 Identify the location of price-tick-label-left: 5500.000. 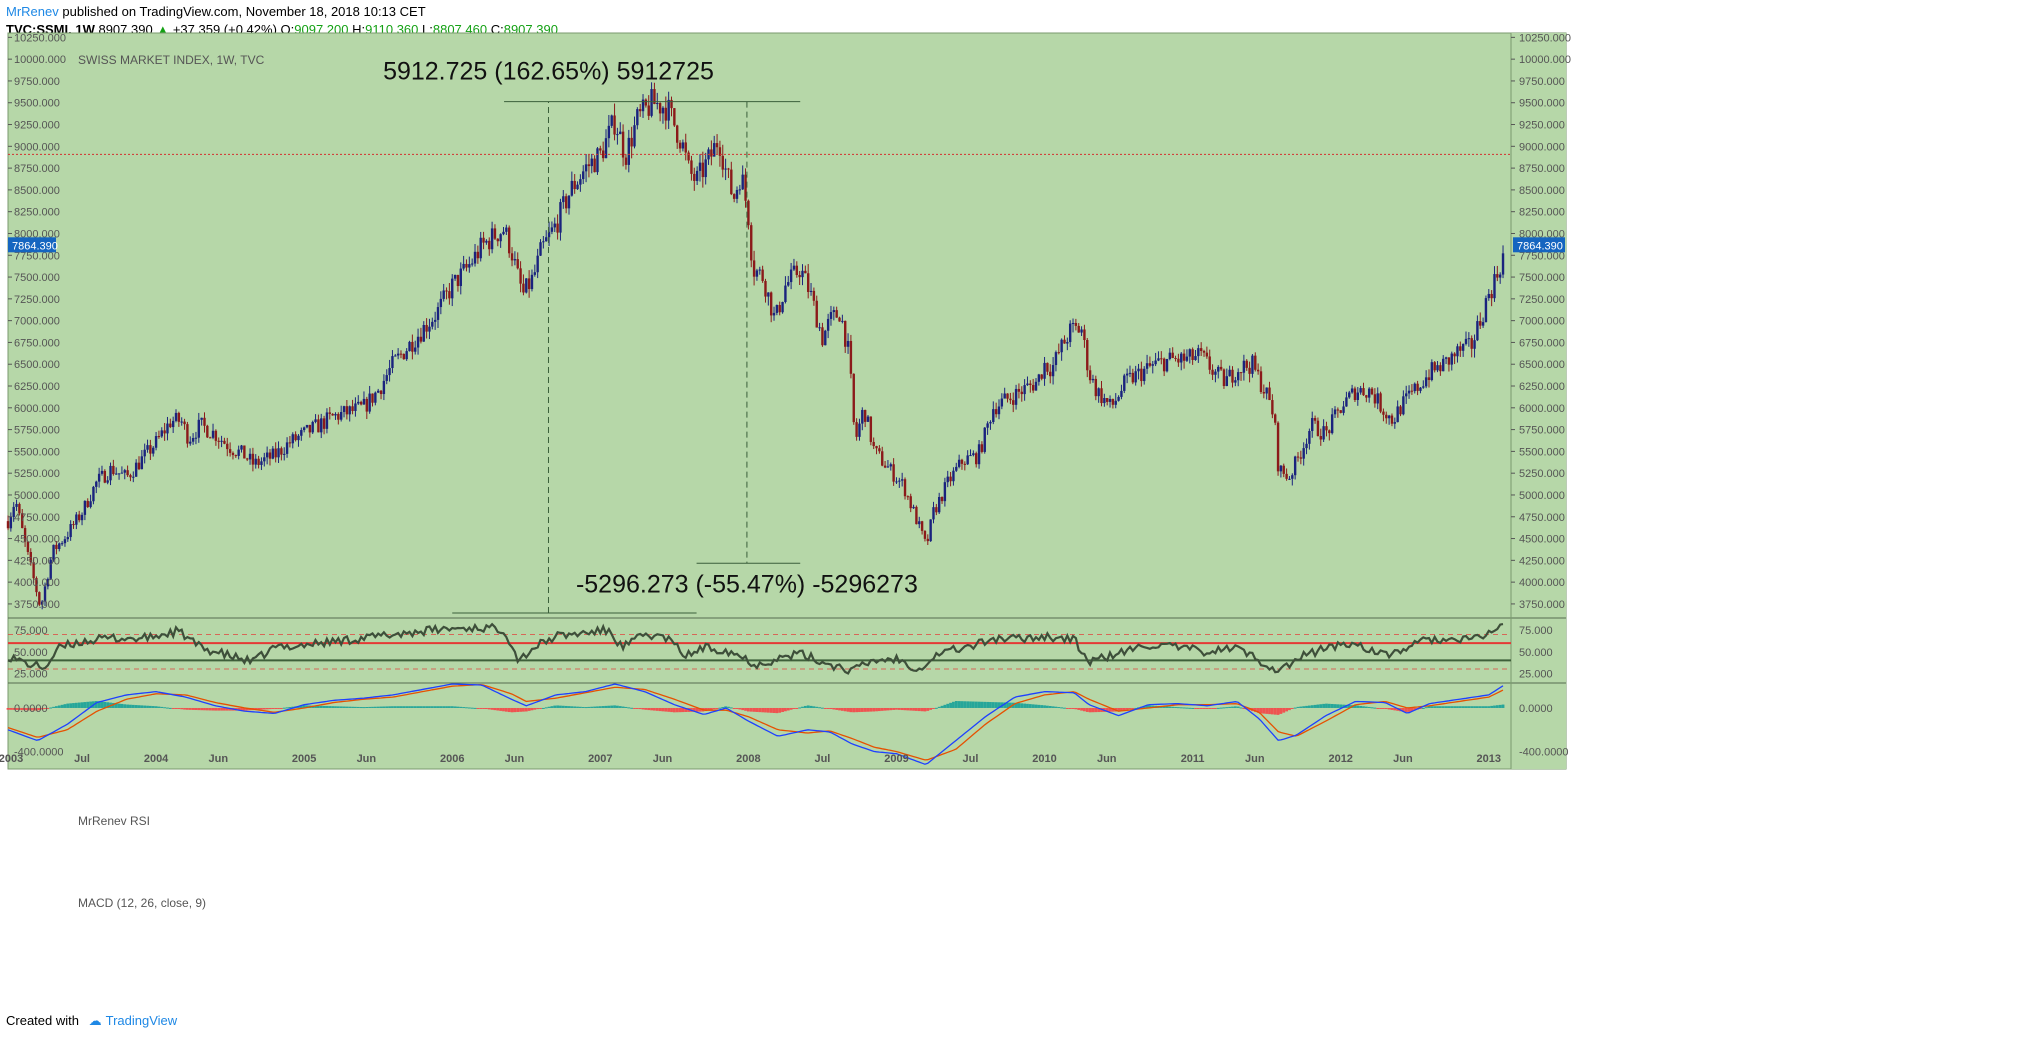
(37, 452).